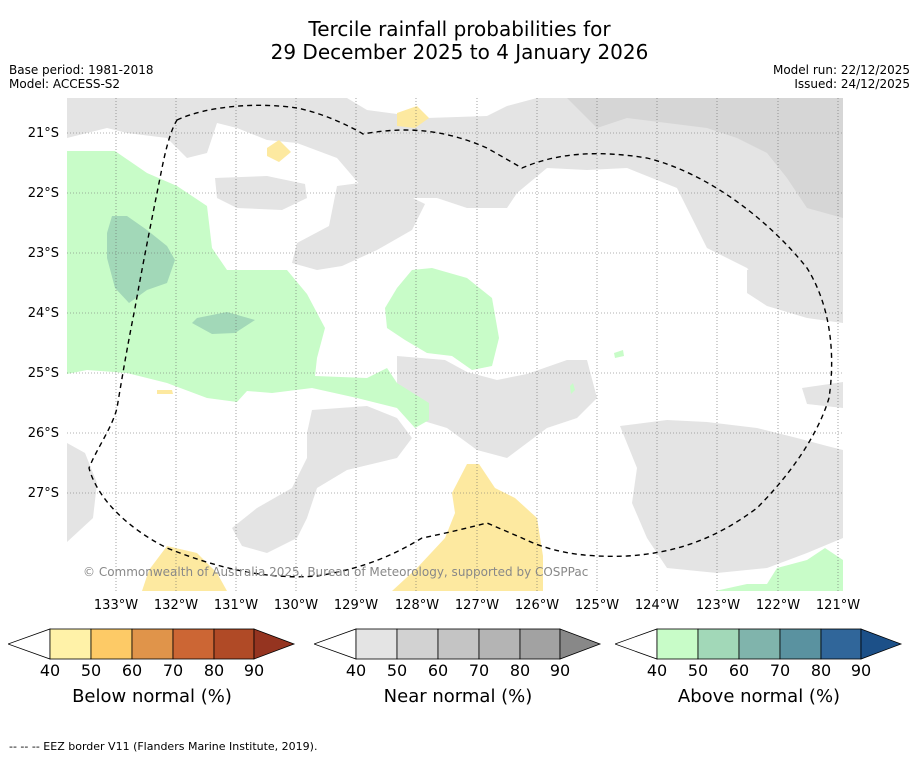 The height and width of the screenshot is (758, 919). I want to click on model-run: Model run: 22/12/2025, so click(841, 70).